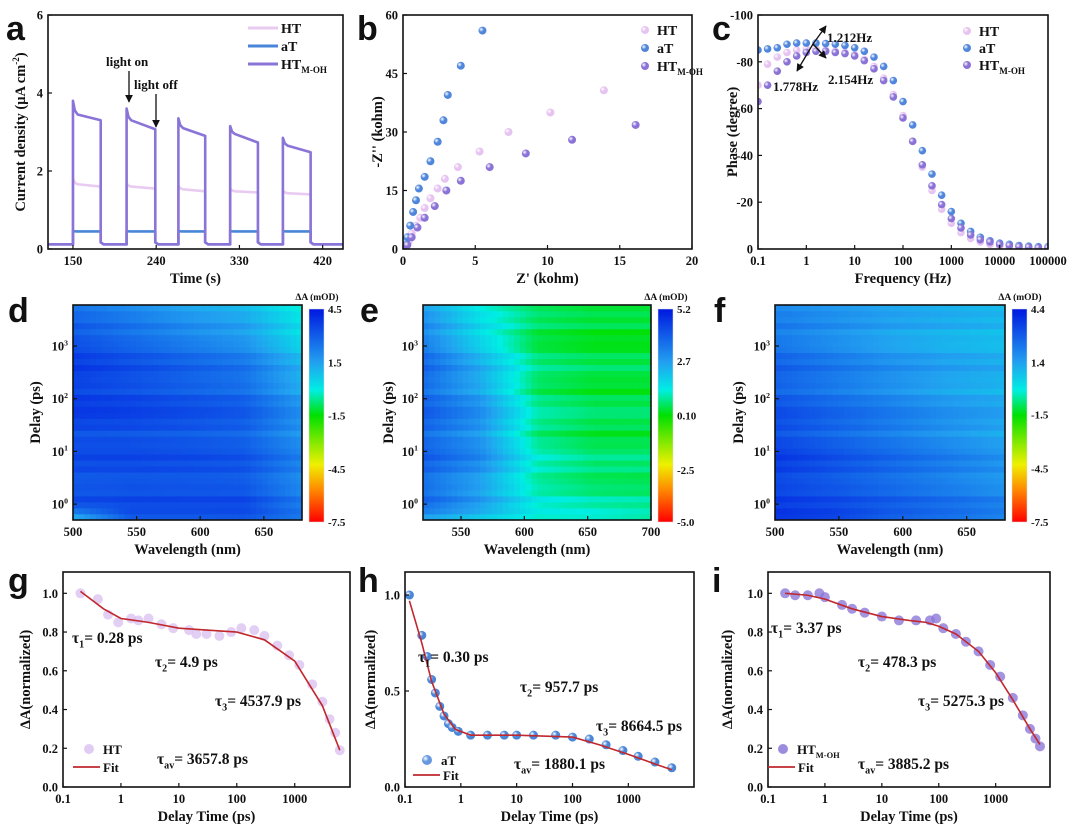 This screenshot has height=837, width=1080. What do you see at coordinates (903, 118) in the screenshot?
I see `data-point` at bounding box center [903, 118].